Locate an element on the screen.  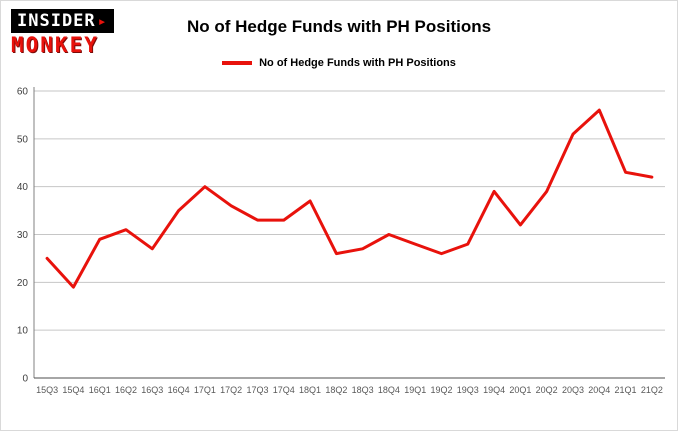
x-tick-label: 21Q2 is located at coordinates (652, 390).